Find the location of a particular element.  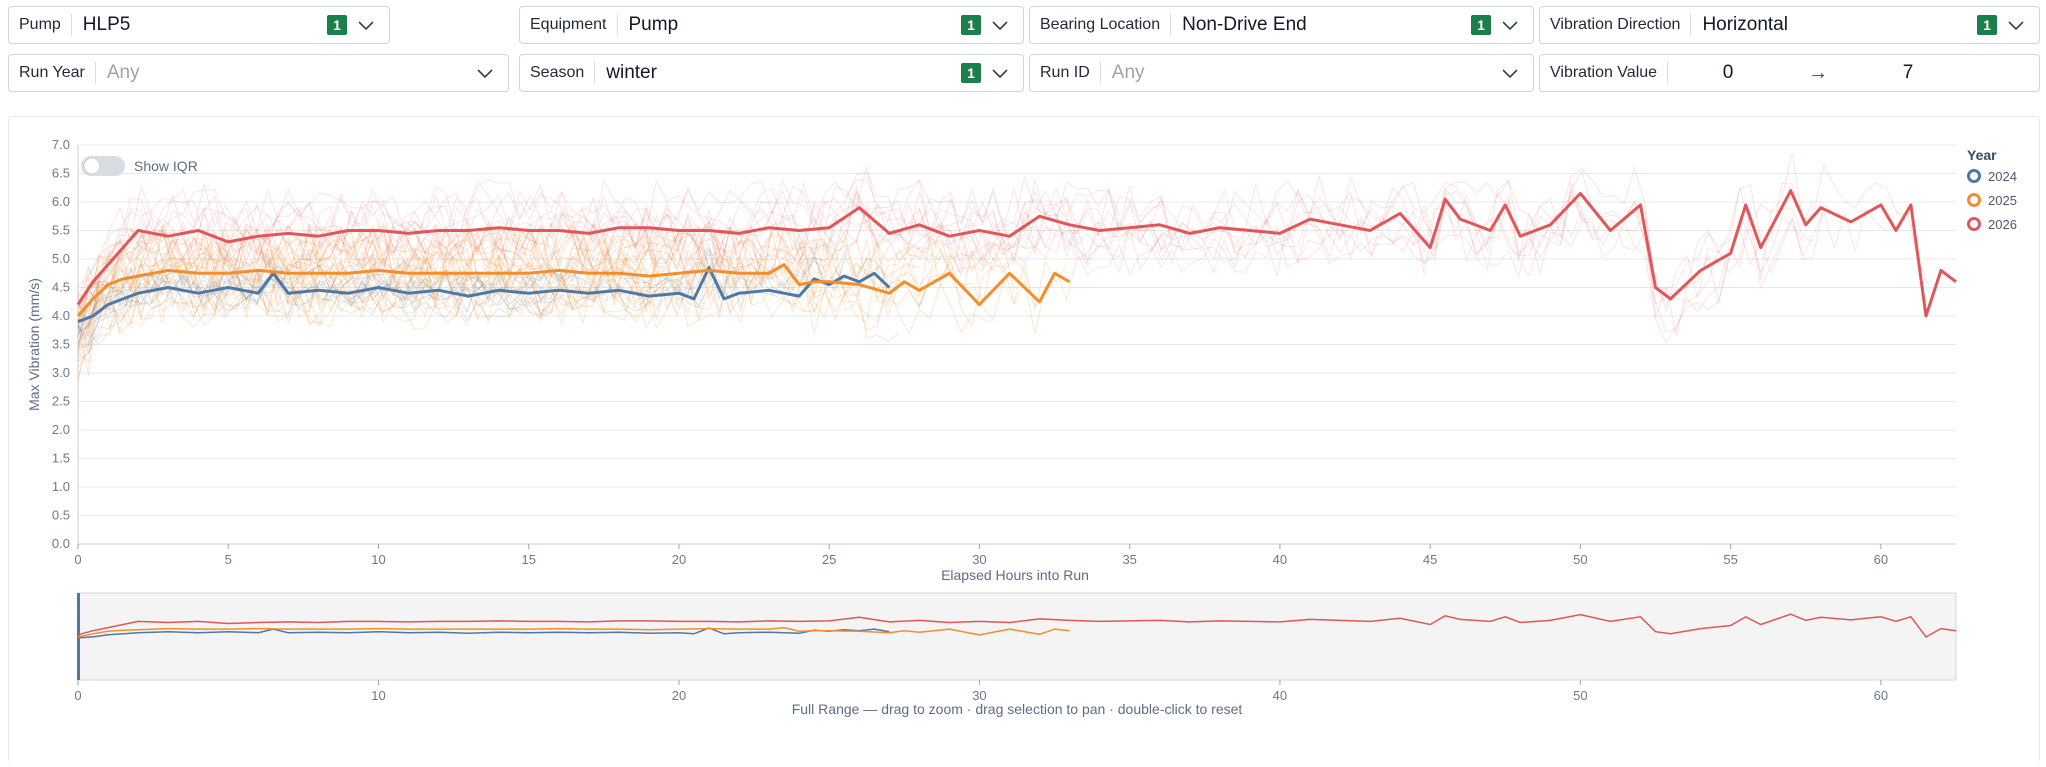

x-tick-label: 20 is located at coordinates (679, 559).